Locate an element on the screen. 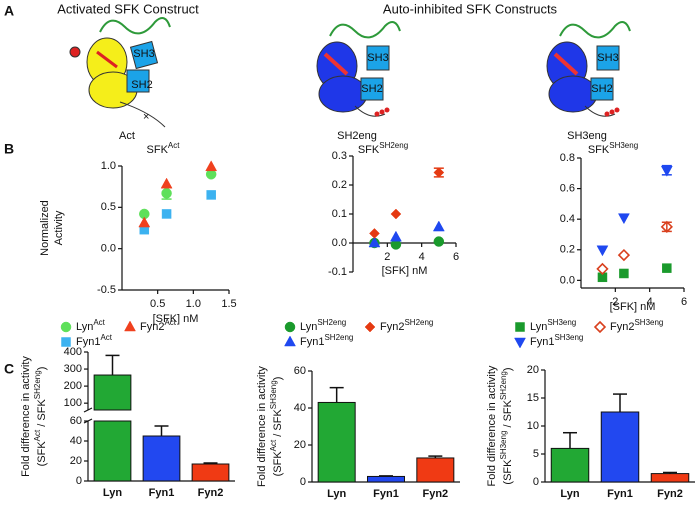 The image size is (700, 527). y-axis-label-part: (SFK is located at coordinates (508, 472).